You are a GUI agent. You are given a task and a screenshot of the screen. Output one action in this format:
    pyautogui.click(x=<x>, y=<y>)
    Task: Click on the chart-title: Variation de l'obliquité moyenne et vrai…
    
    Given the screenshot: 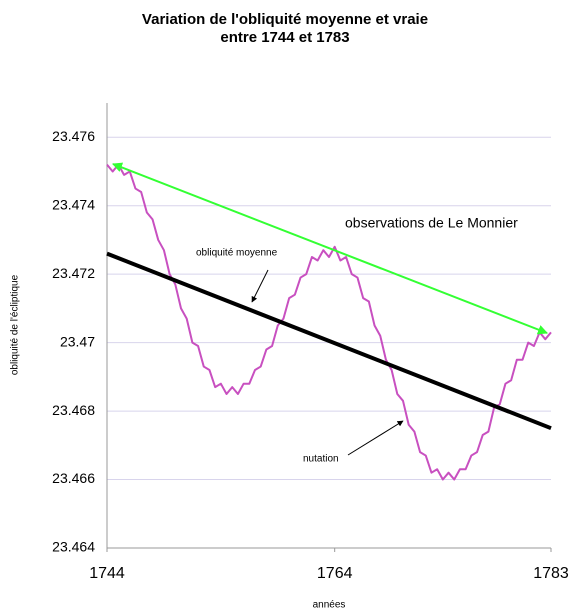 What is the action you would take?
    pyautogui.click(x=285, y=19)
    